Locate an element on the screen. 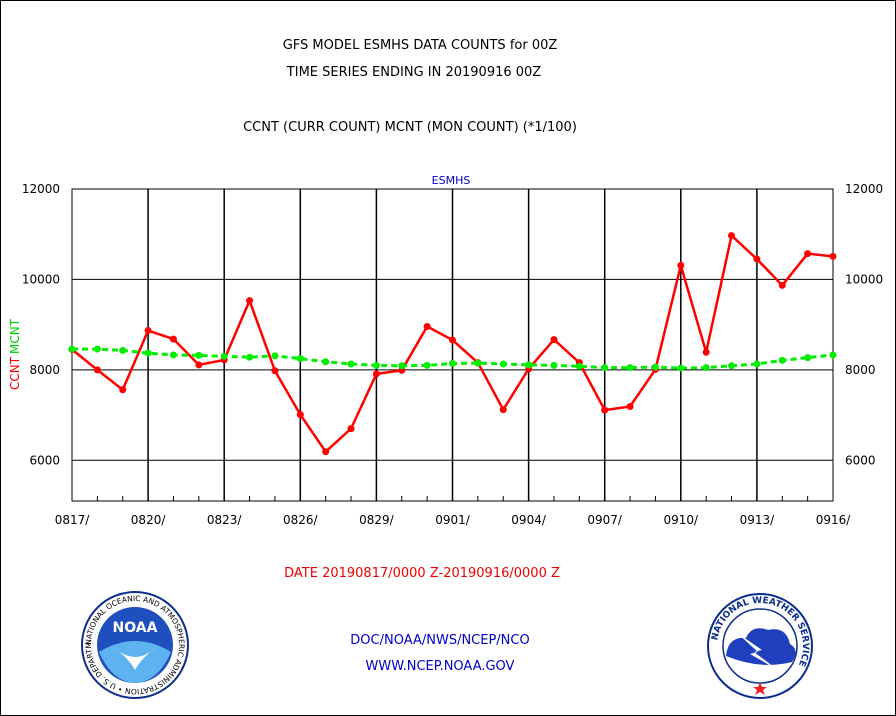  date-range-label: DATE 20190817/0000 Z-20190916/0000 Z is located at coordinates (422, 573).